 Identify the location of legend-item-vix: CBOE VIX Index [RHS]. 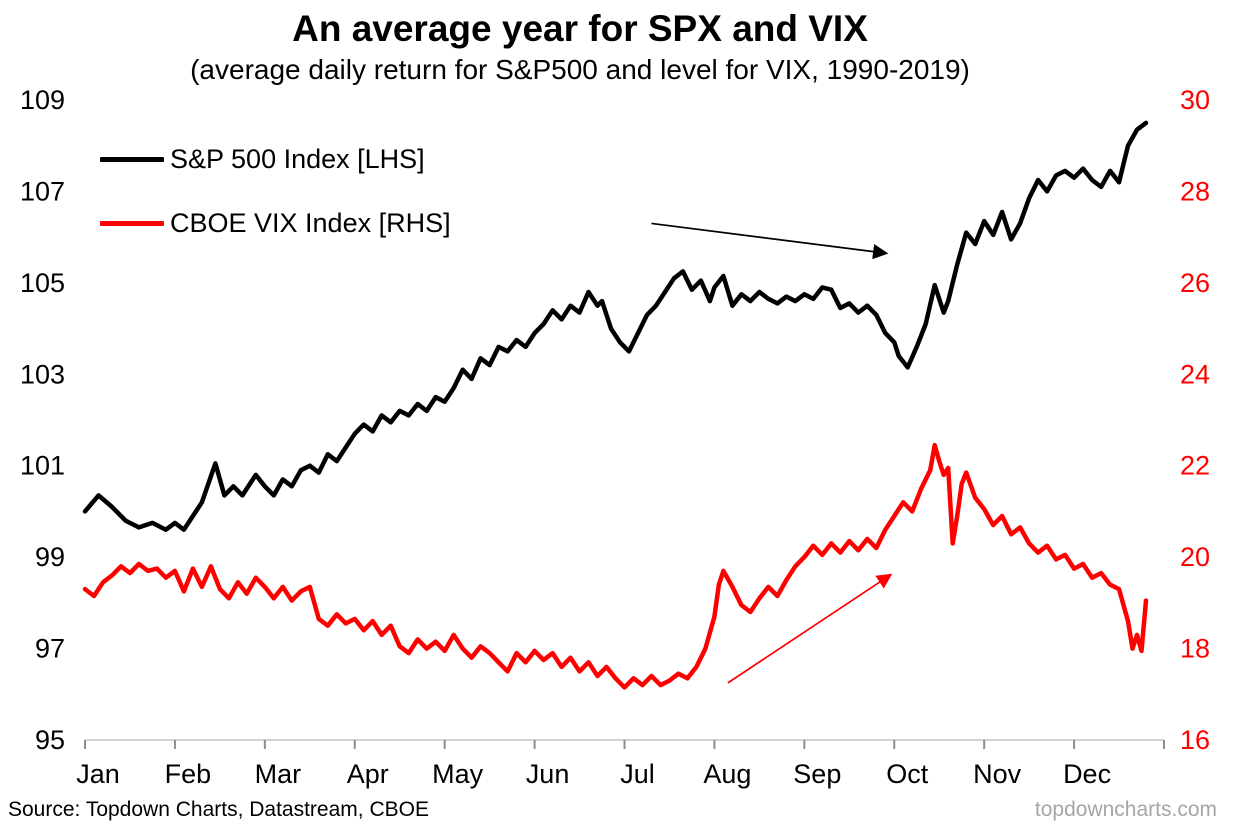
(275, 223).